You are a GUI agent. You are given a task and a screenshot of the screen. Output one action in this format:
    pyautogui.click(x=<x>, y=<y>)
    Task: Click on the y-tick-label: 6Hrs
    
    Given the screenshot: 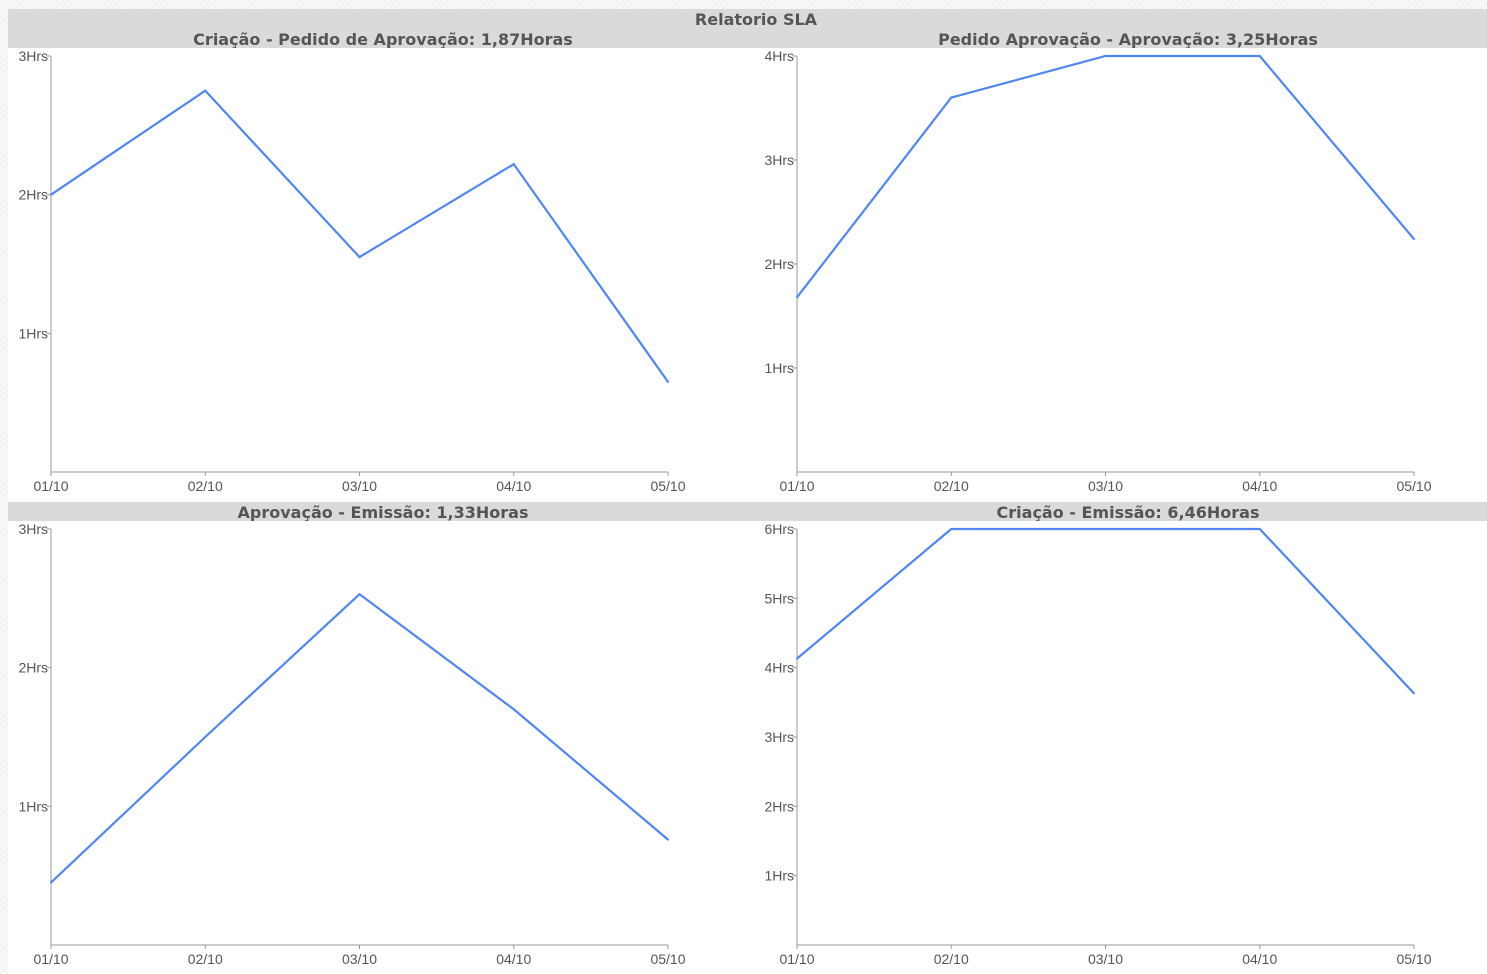 What is the action you would take?
    pyautogui.click(x=779, y=529)
    